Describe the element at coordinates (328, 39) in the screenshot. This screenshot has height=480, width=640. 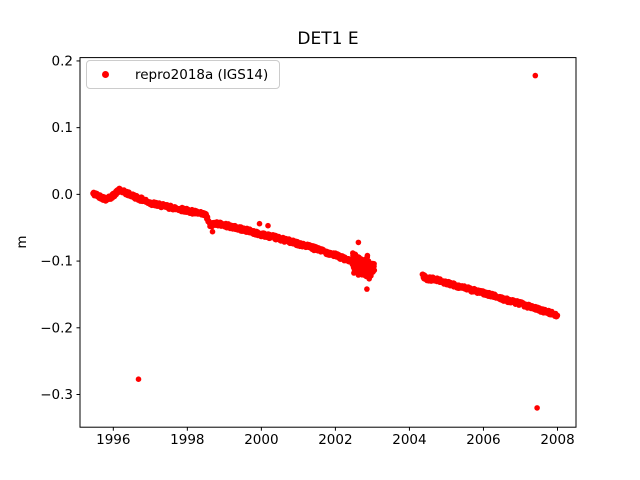
I see `chart-title: DET1 E` at that location.